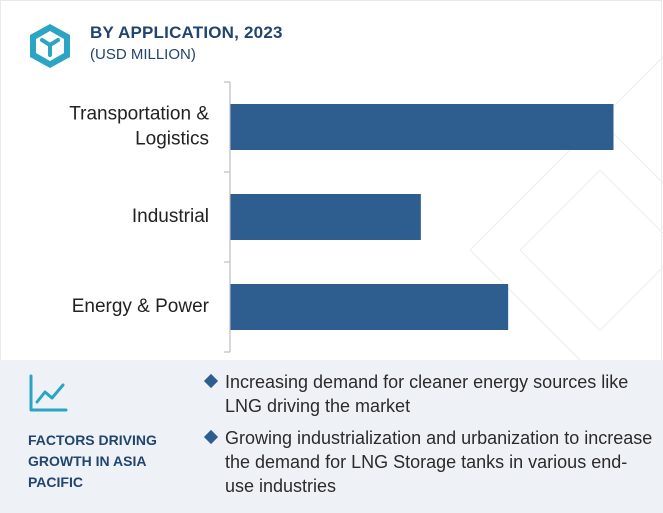 The height and width of the screenshot is (513, 663). I want to click on trend-chart-icon, so click(48, 393).